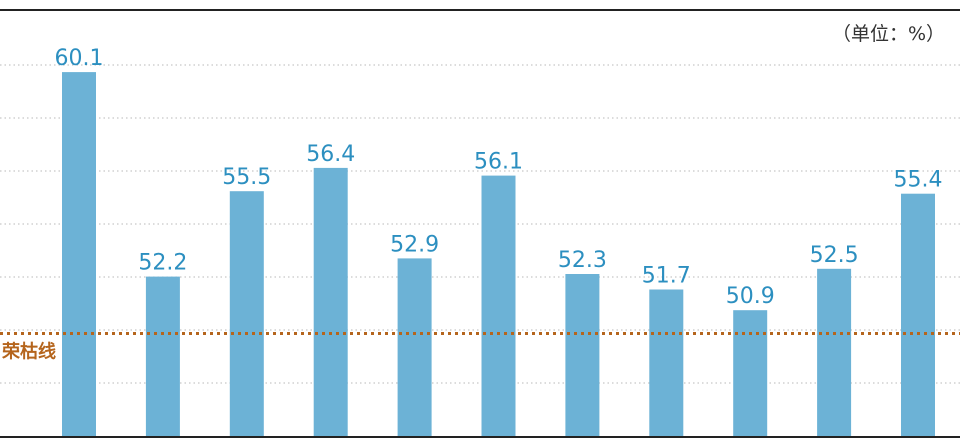  What do you see at coordinates (414, 244) in the screenshot?
I see `data-label: 52.9` at bounding box center [414, 244].